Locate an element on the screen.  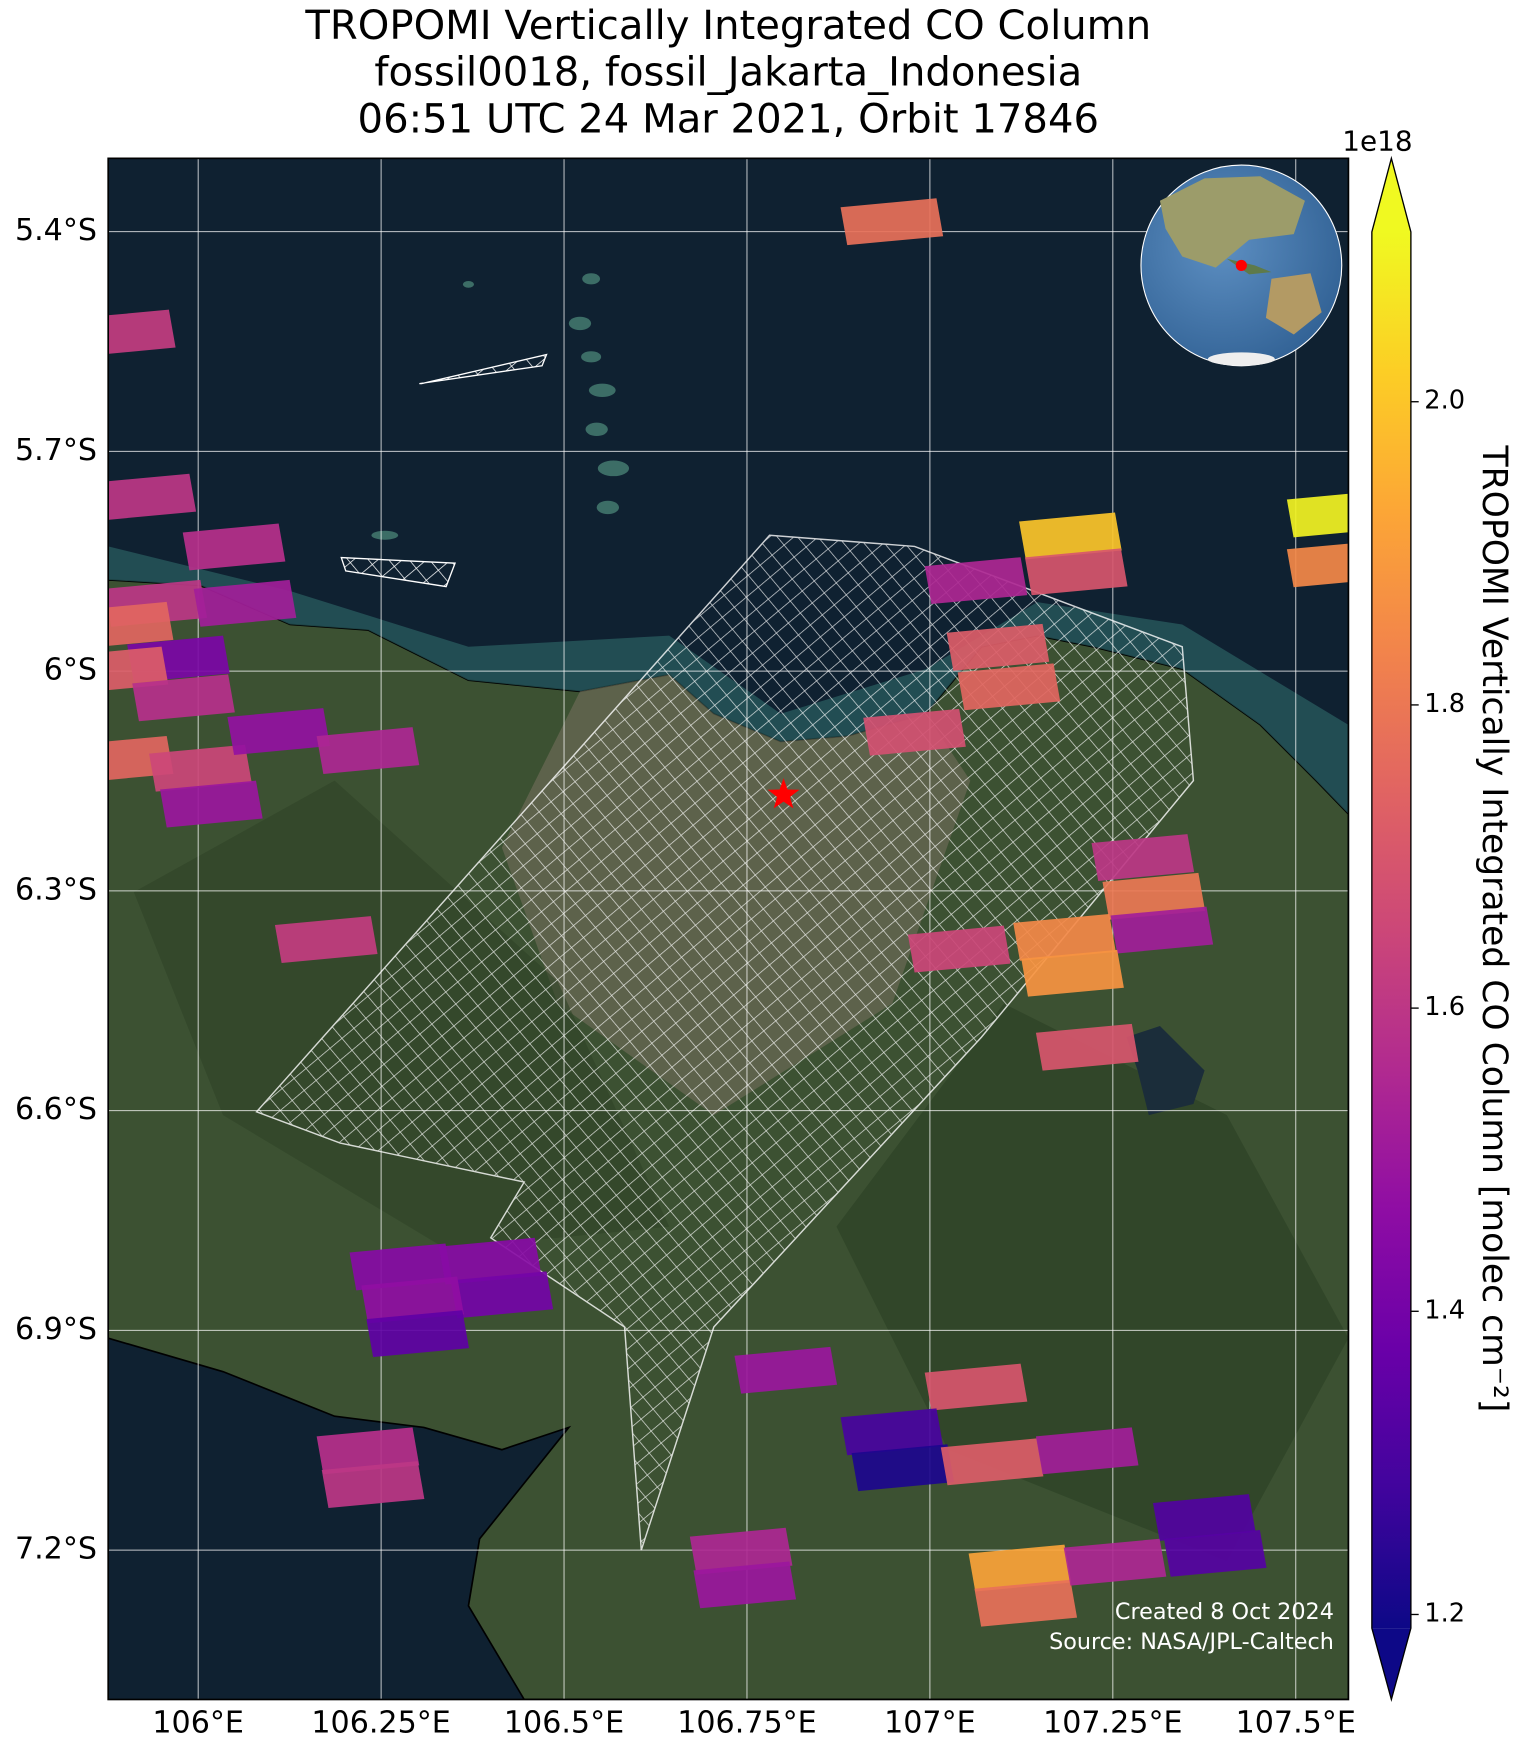
site-marker is located at coordinates (783, 793).